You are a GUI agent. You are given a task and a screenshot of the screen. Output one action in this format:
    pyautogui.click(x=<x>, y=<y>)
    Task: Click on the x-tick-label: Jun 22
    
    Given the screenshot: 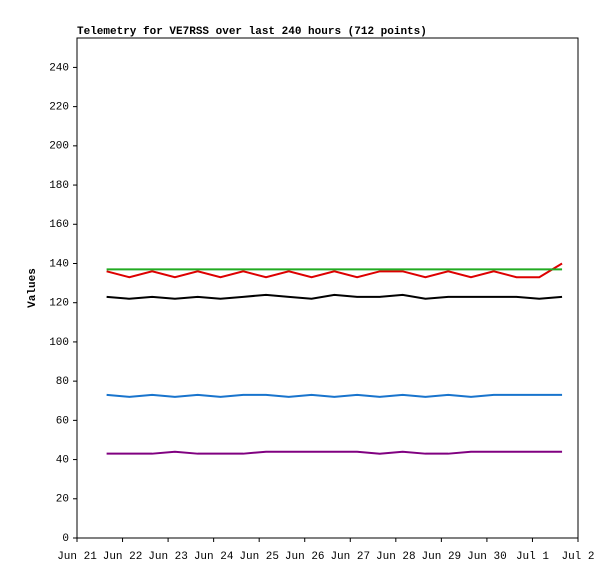 What is the action you would take?
    pyautogui.click(x=123, y=557)
    